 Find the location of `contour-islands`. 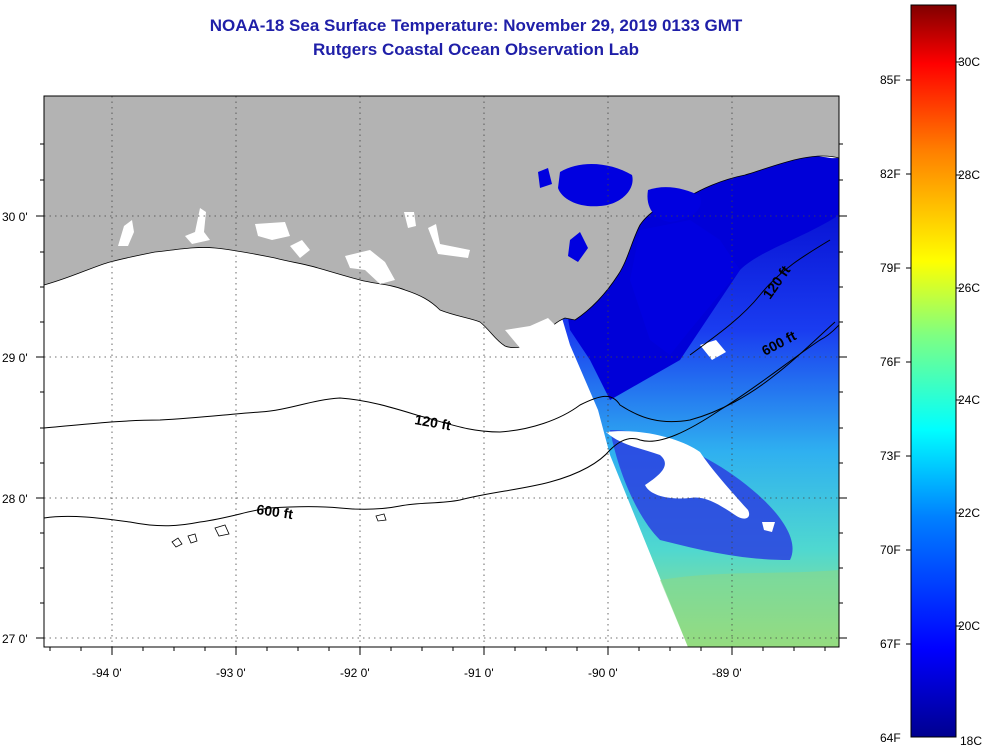

contour-islands is located at coordinates (279, 530).